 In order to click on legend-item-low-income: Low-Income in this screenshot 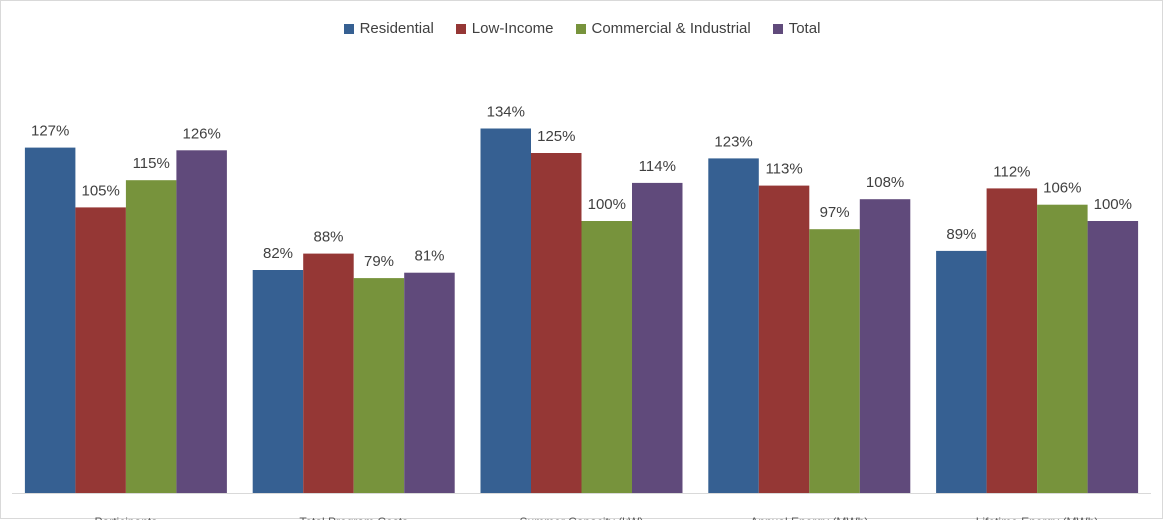, I will do `click(504, 28)`.